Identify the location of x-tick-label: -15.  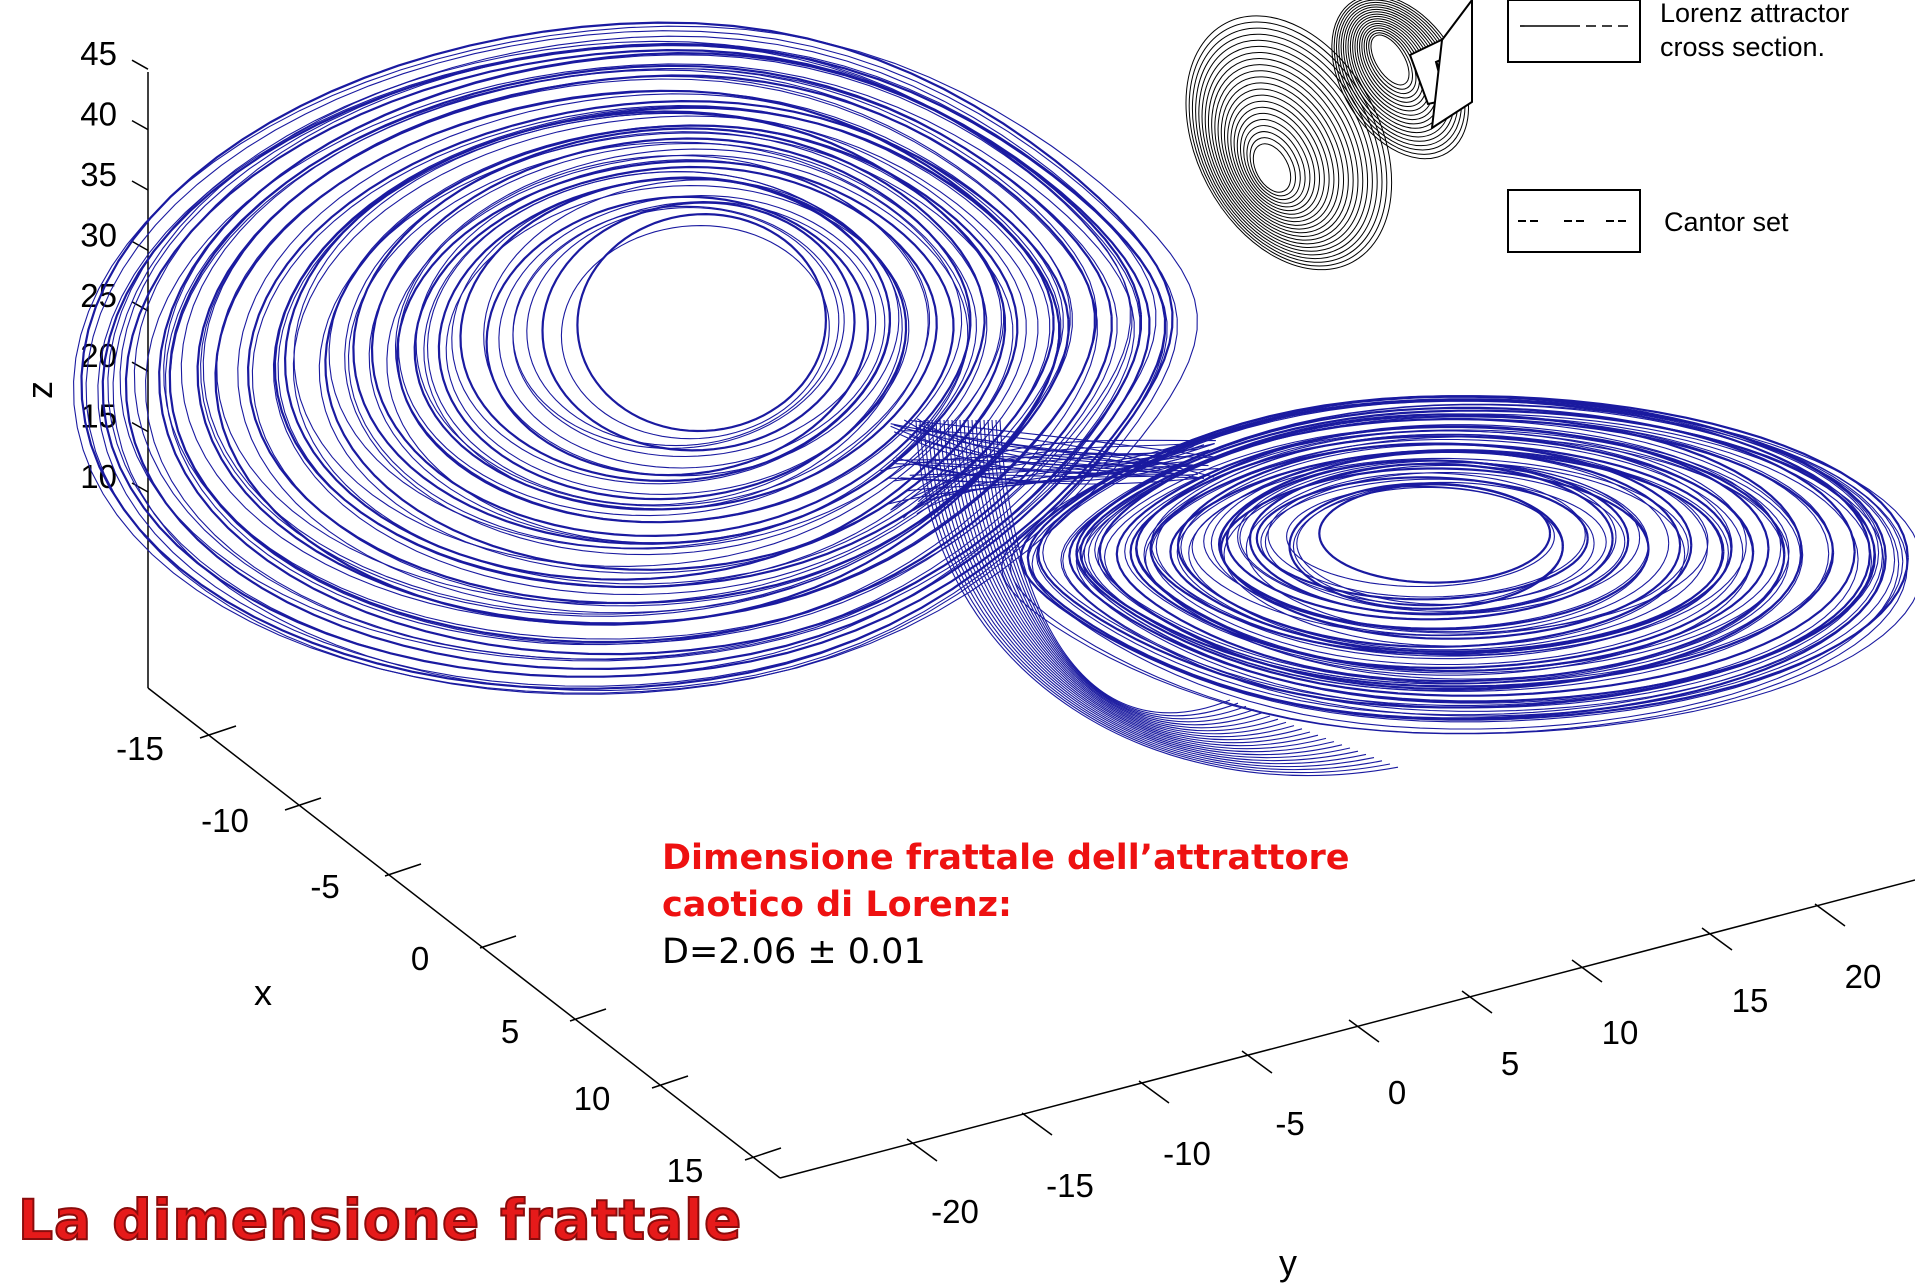
(140, 748).